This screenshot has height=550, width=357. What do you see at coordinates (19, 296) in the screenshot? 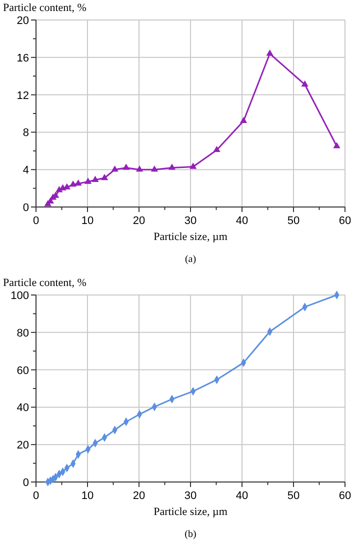
I see `y-tick-label: 100` at bounding box center [19, 296].